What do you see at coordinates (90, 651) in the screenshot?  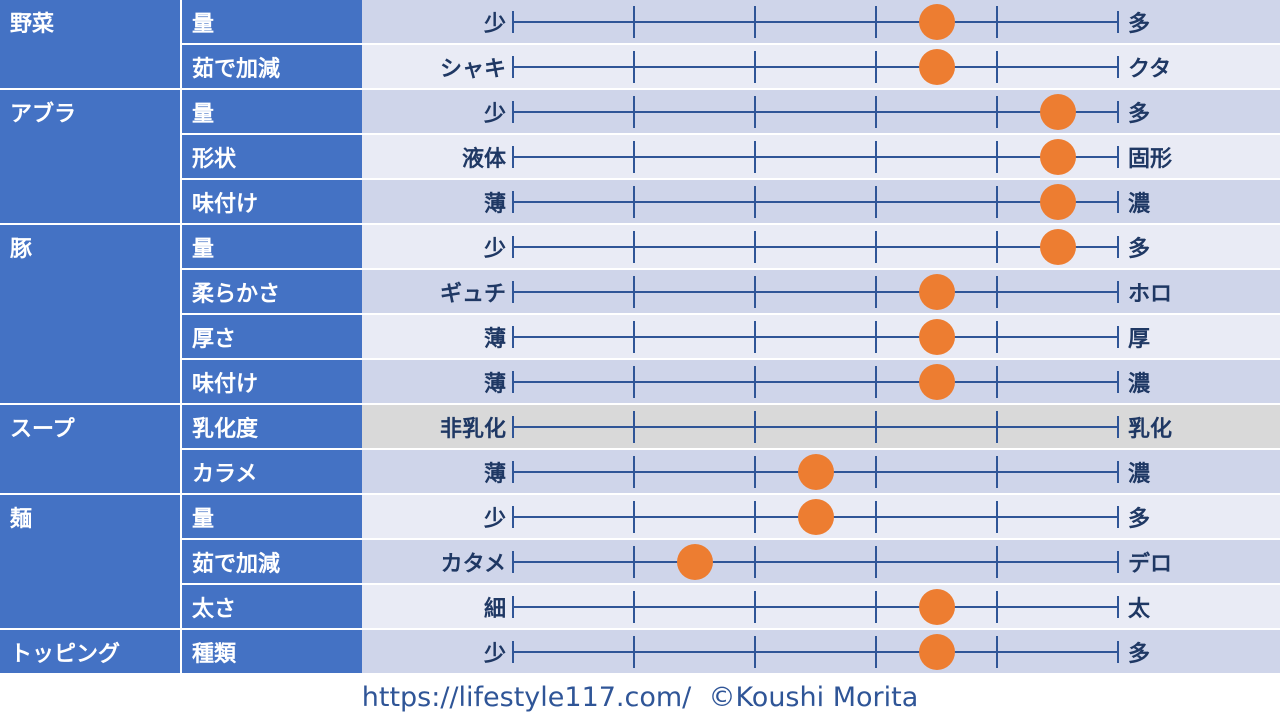 I see `category-label: トッピング` at bounding box center [90, 651].